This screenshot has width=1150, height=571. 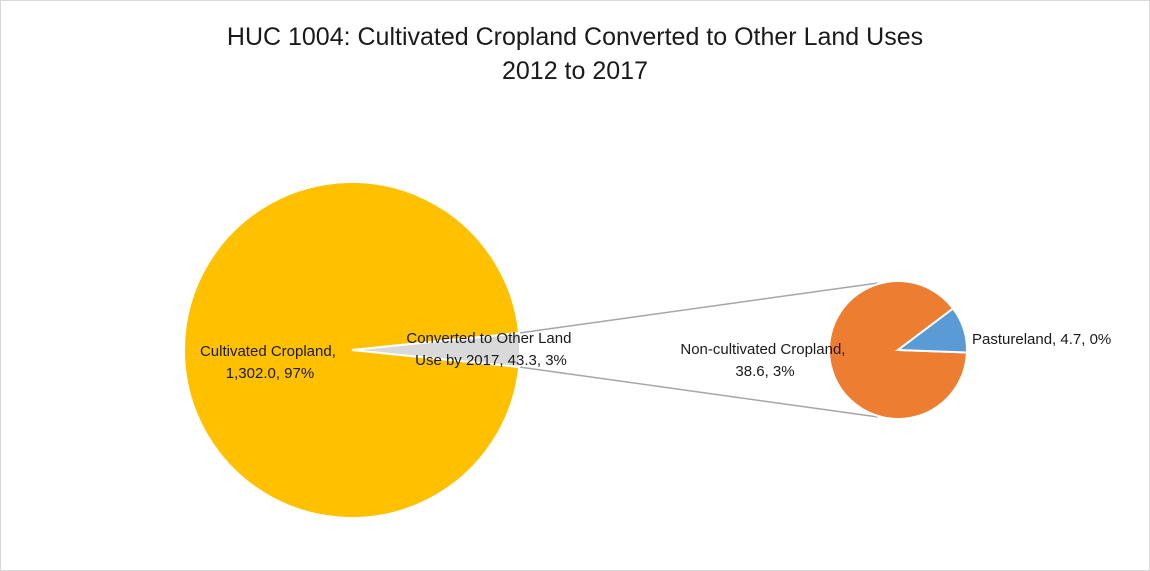 I want to click on label-non-cultivated-cropland-line1: Non-cultivated Cropland,, so click(x=762, y=349).